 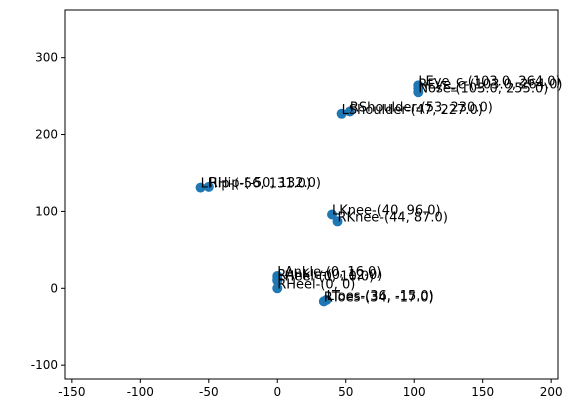 I want to click on point-label: LAnkle-(0, 16.0), so click(x=329, y=272).